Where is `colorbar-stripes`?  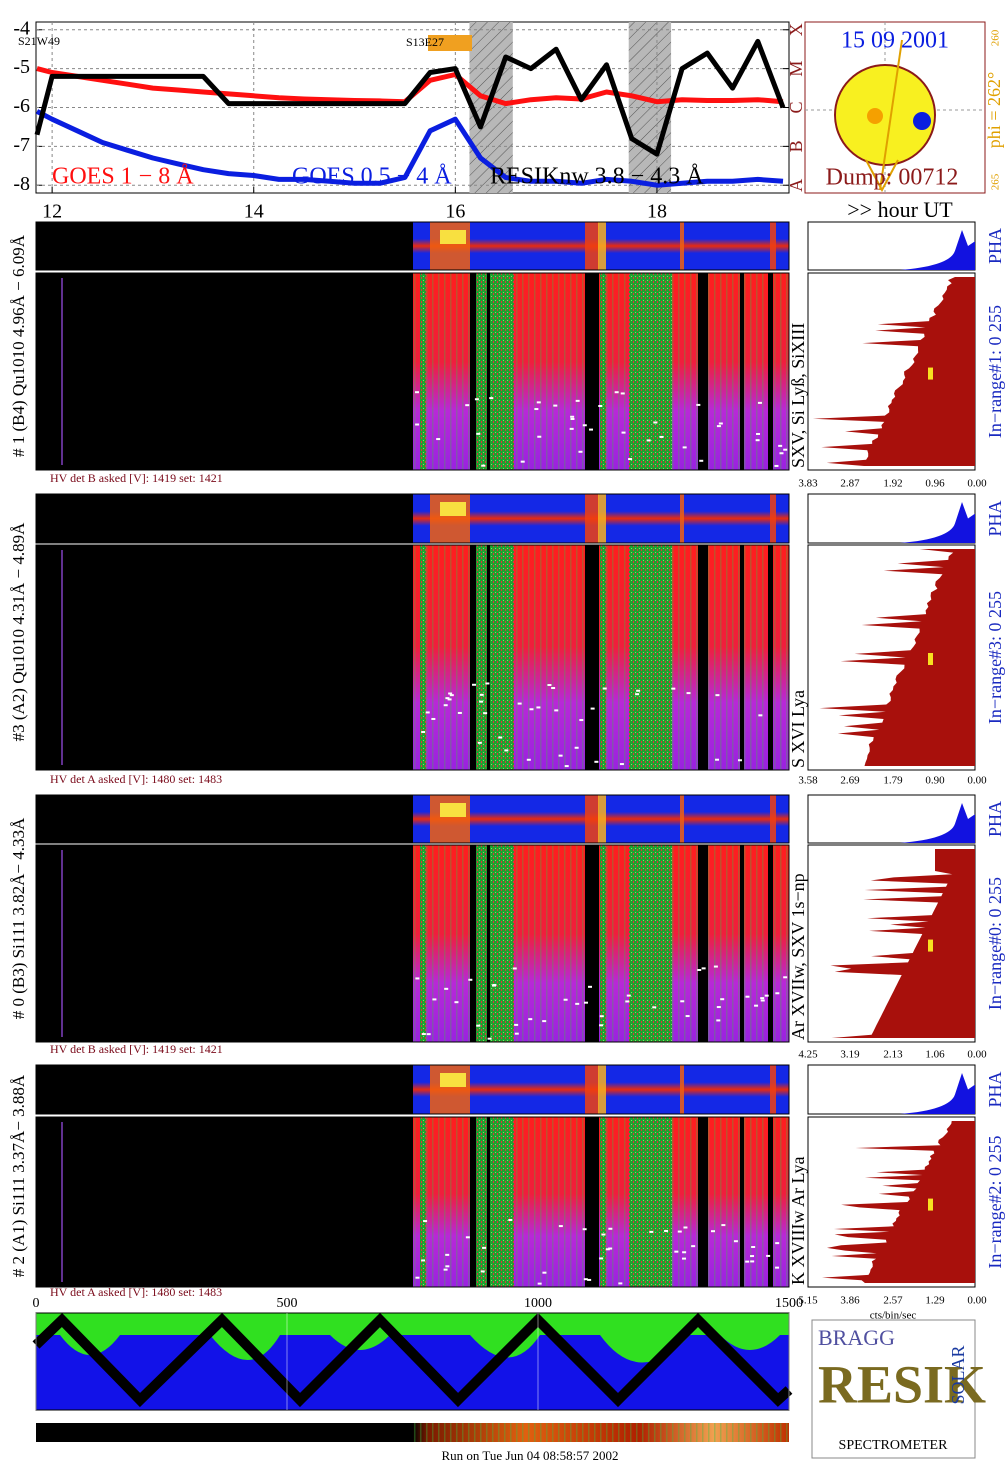
colorbar-stripes is located at coordinates (601, 1432).